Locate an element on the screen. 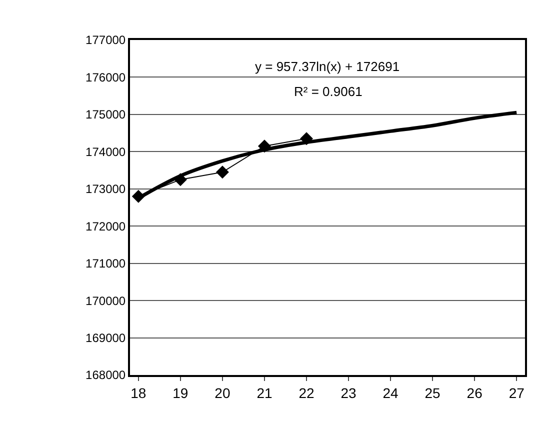 Image resolution: width=550 pixels, height=430 pixels. y-tick-label: 168000 is located at coordinates (106, 375).